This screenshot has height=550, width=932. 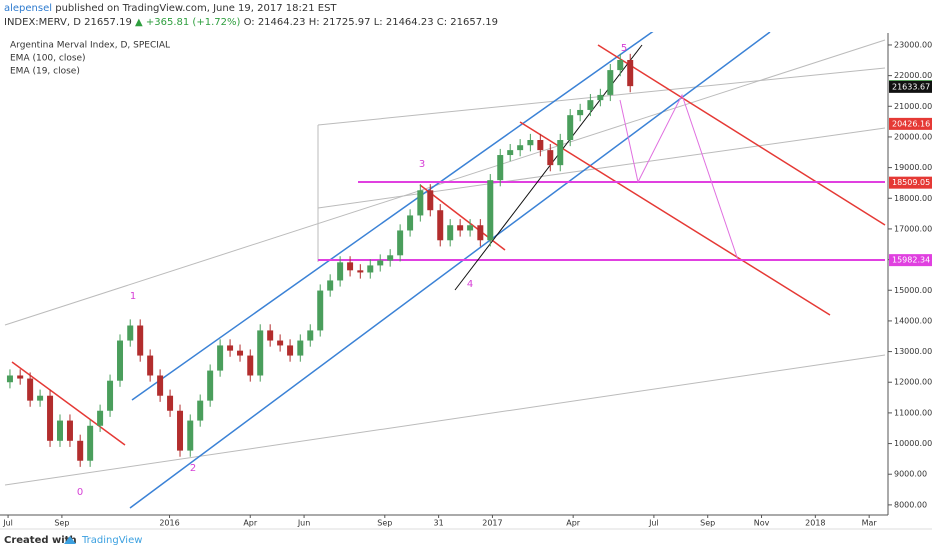 What do you see at coordinates (913, 351) in the screenshot?
I see `y-tick-label: 13000.00` at bounding box center [913, 351].